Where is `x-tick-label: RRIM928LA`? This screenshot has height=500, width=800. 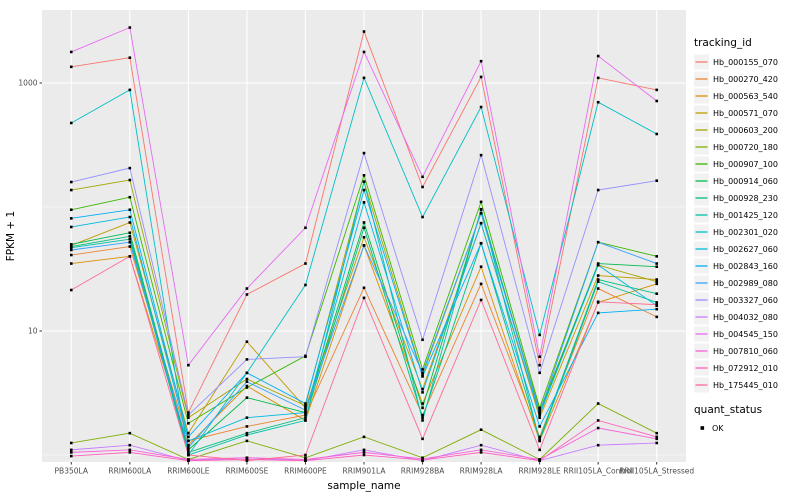
x-tick-label: RRIM928LA is located at coordinates (482, 471).